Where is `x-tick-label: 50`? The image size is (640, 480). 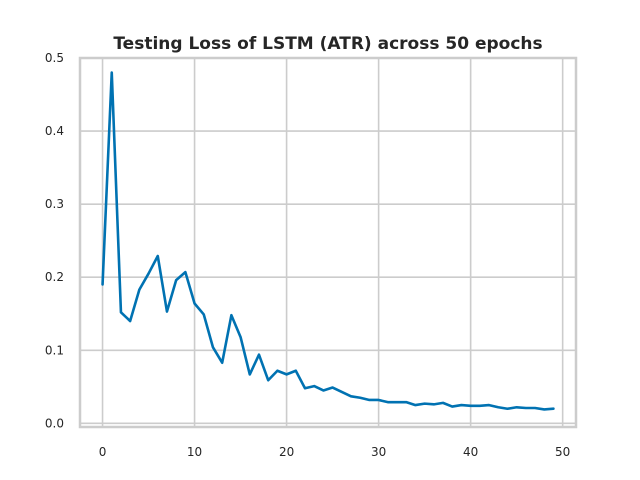
x-tick-label: 50 is located at coordinates (562, 452).